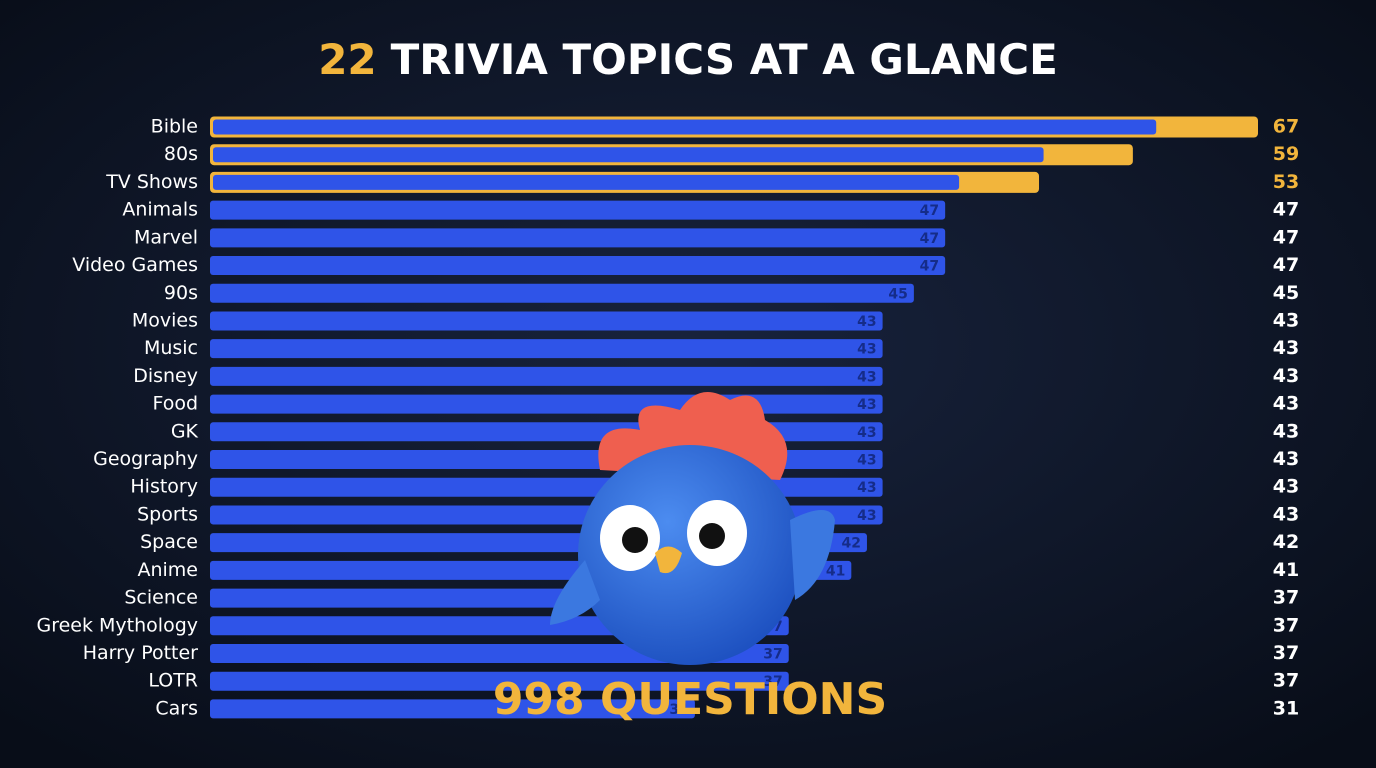  What do you see at coordinates (1286, 127) in the screenshot?
I see `value-label: 67` at bounding box center [1286, 127].